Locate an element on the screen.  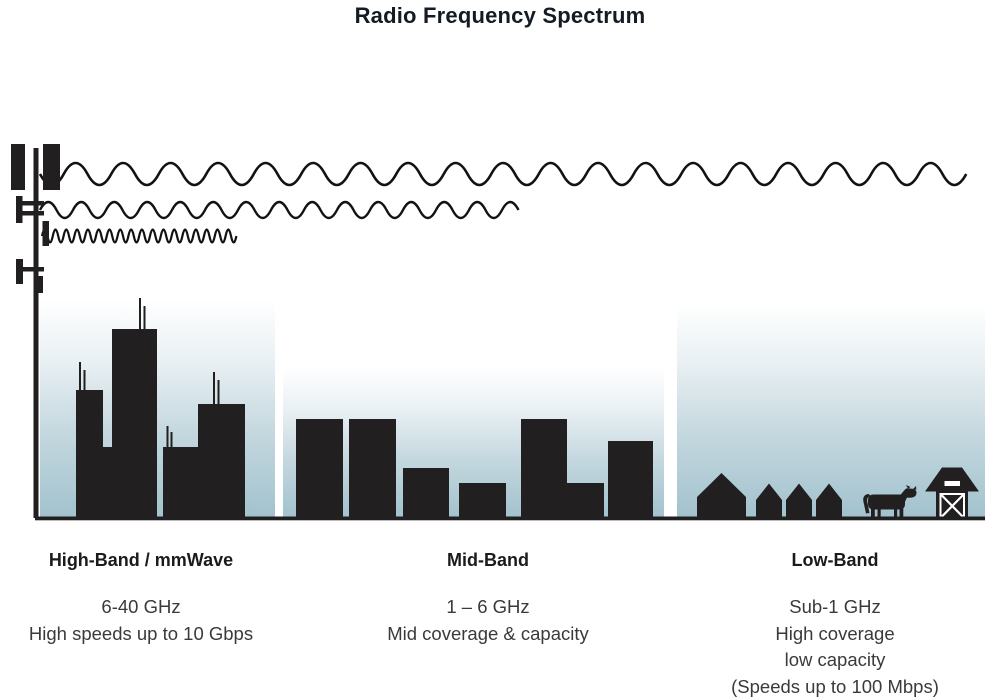
band-name: Mid-Band is located at coordinates (488, 560).